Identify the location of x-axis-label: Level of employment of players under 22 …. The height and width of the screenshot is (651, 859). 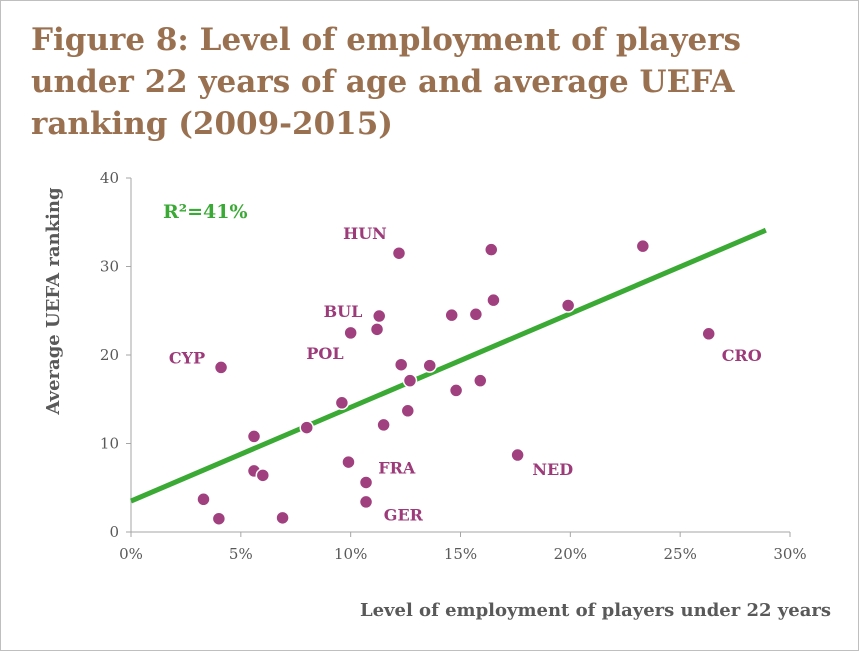
(595, 610).